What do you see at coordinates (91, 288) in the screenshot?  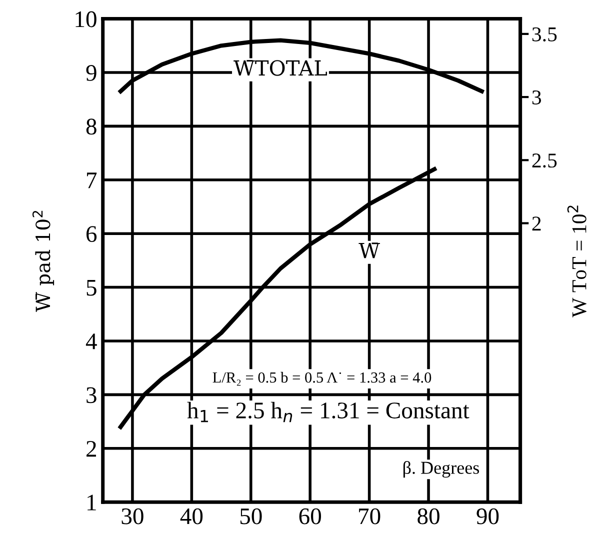 I see `y-tick-label: 5` at bounding box center [91, 288].